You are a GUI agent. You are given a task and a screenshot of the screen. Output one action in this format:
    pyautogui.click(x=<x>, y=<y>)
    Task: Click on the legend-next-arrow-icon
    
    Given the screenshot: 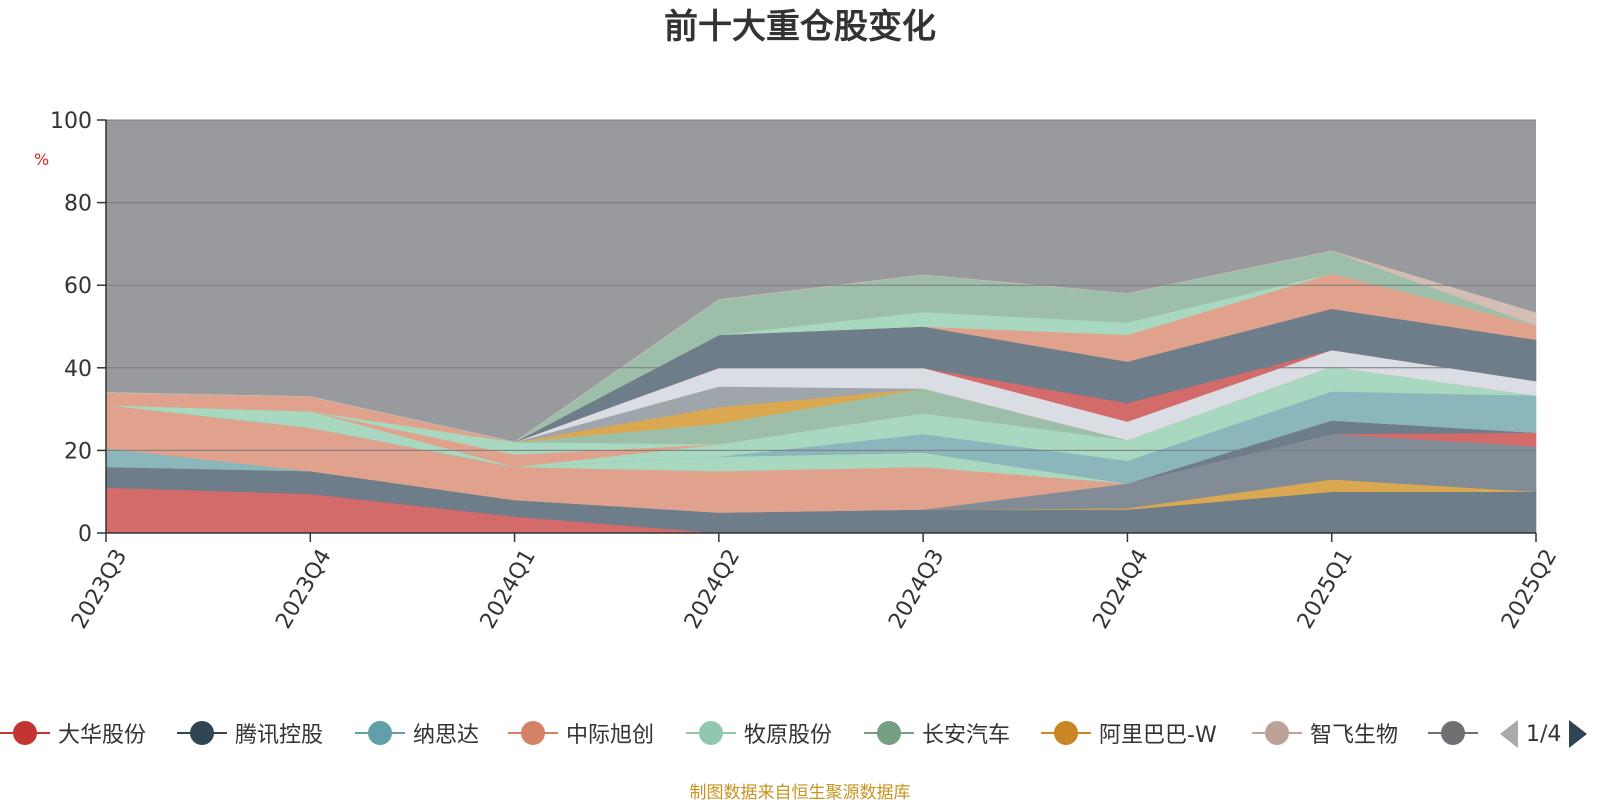 What is the action you would take?
    pyautogui.click(x=1578, y=734)
    